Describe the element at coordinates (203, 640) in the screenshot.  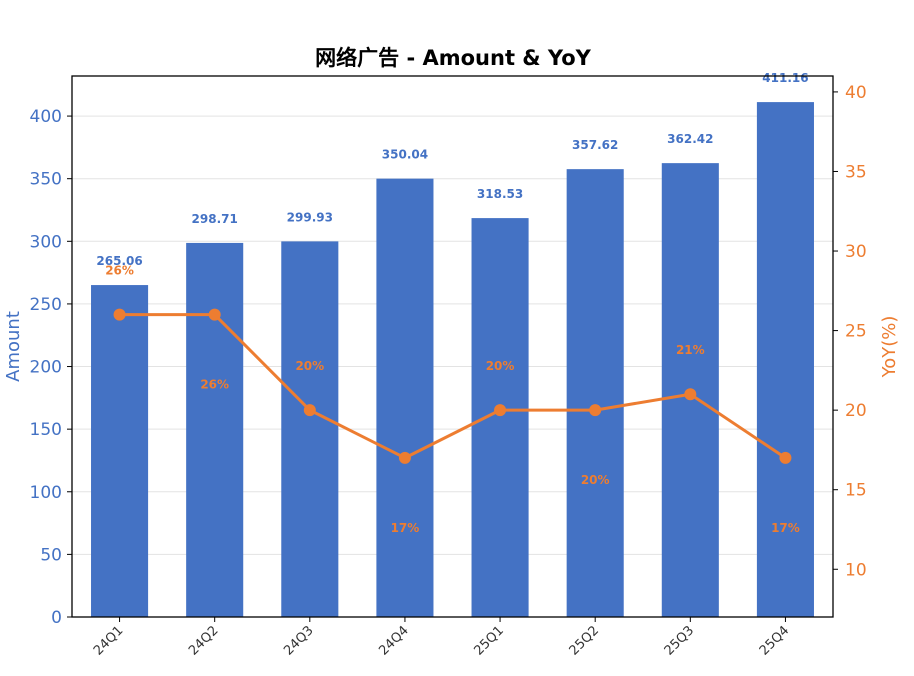
I see `x-tick-label: 24Q2` at that location.